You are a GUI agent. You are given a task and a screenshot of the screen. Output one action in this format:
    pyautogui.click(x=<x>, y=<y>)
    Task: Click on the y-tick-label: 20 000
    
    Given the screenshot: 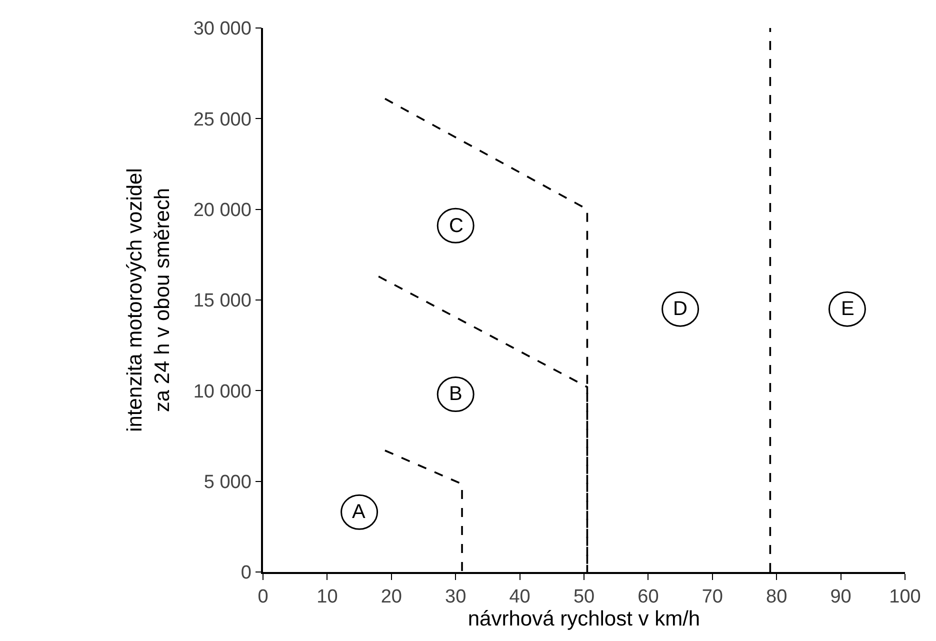 What is the action you would take?
    pyautogui.click(x=222, y=210)
    